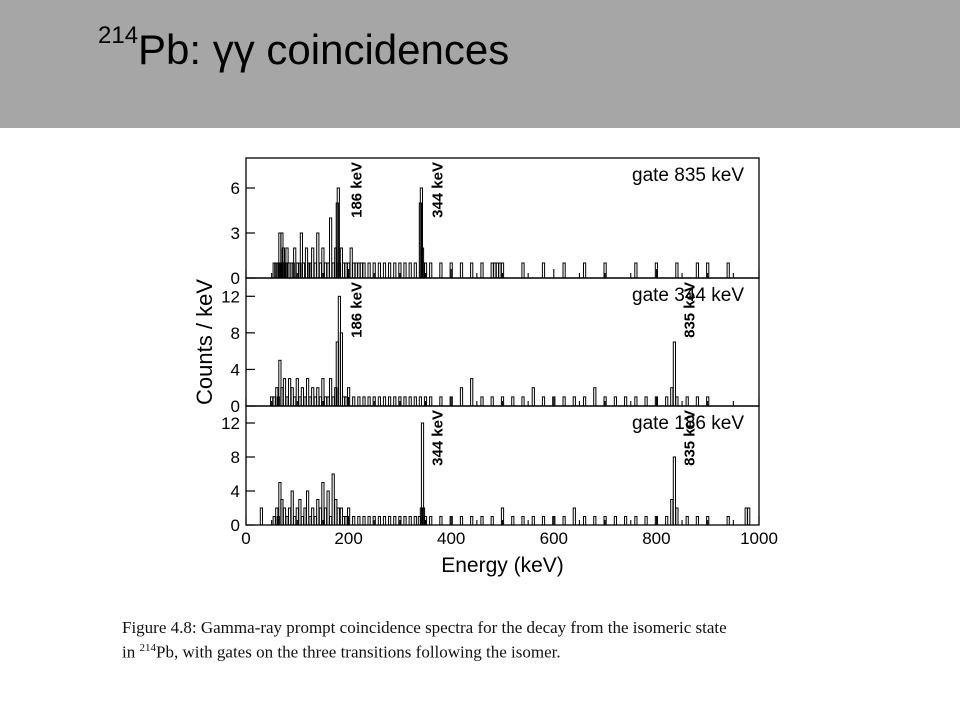 This screenshot has width=960, height=720. I want to click on x-axis-label: Energy (keV), so click(502, 565).